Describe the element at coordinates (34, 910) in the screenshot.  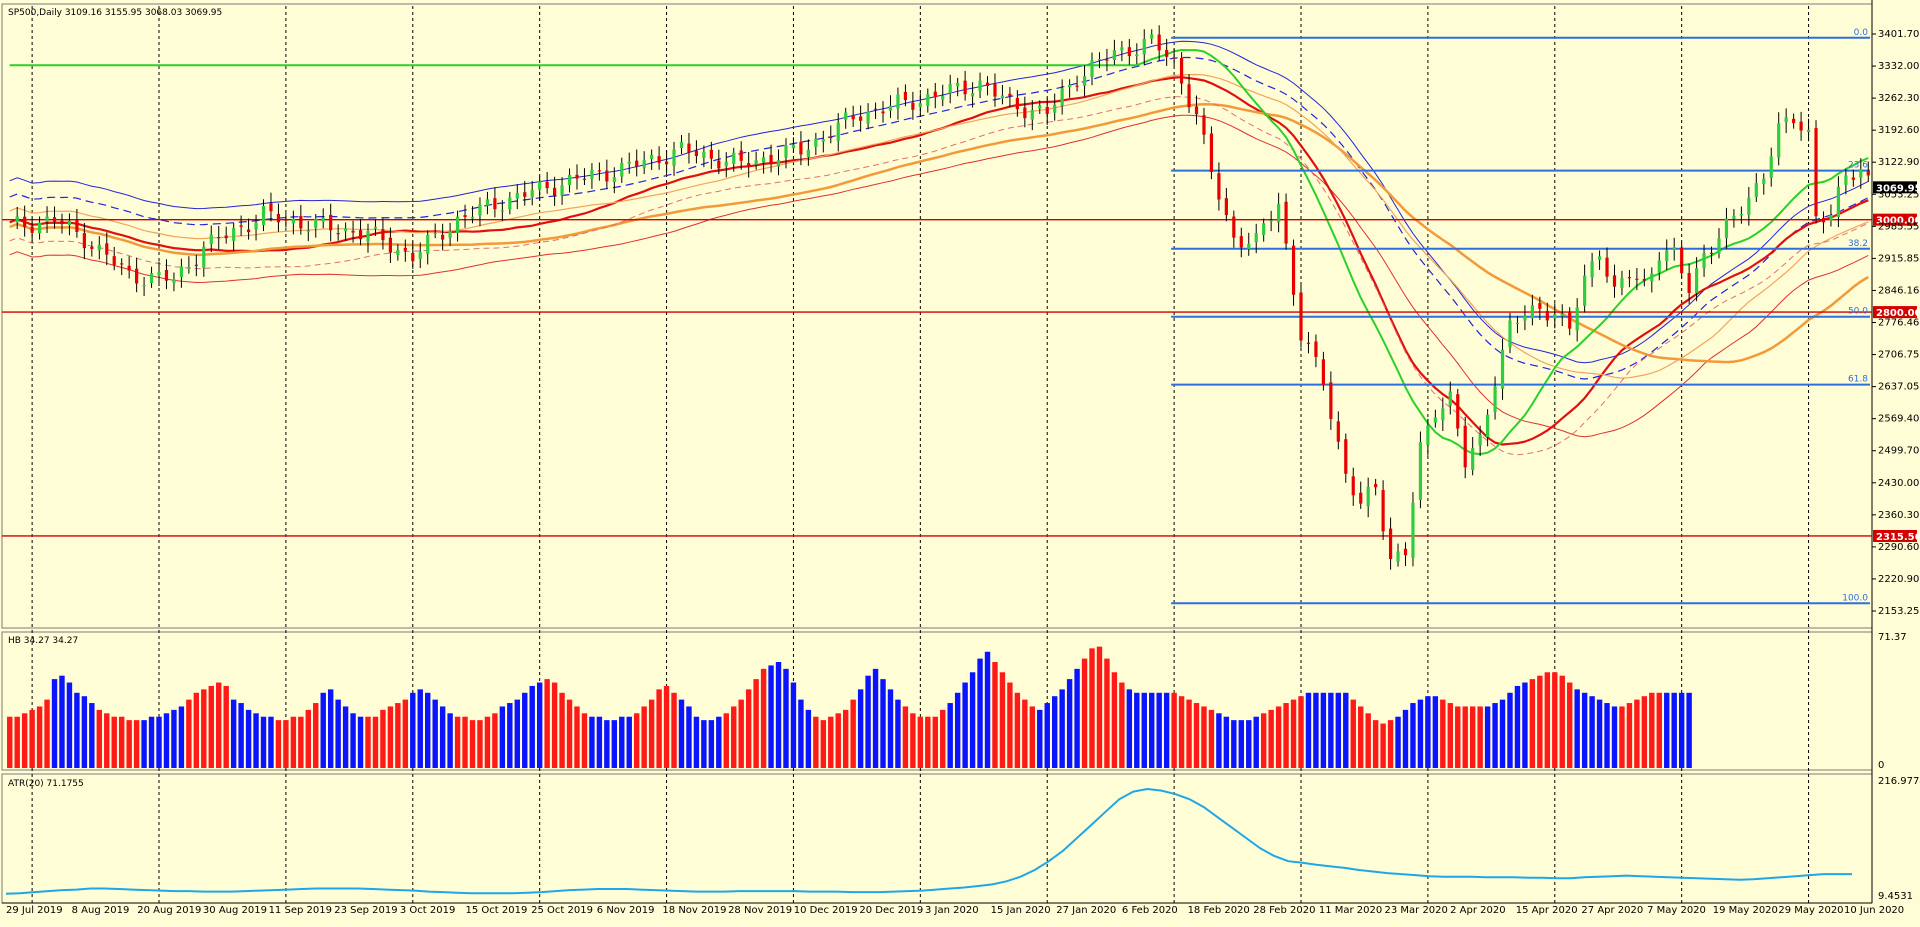
I see `time-tick-label: 29 Jul 2019` at that location.